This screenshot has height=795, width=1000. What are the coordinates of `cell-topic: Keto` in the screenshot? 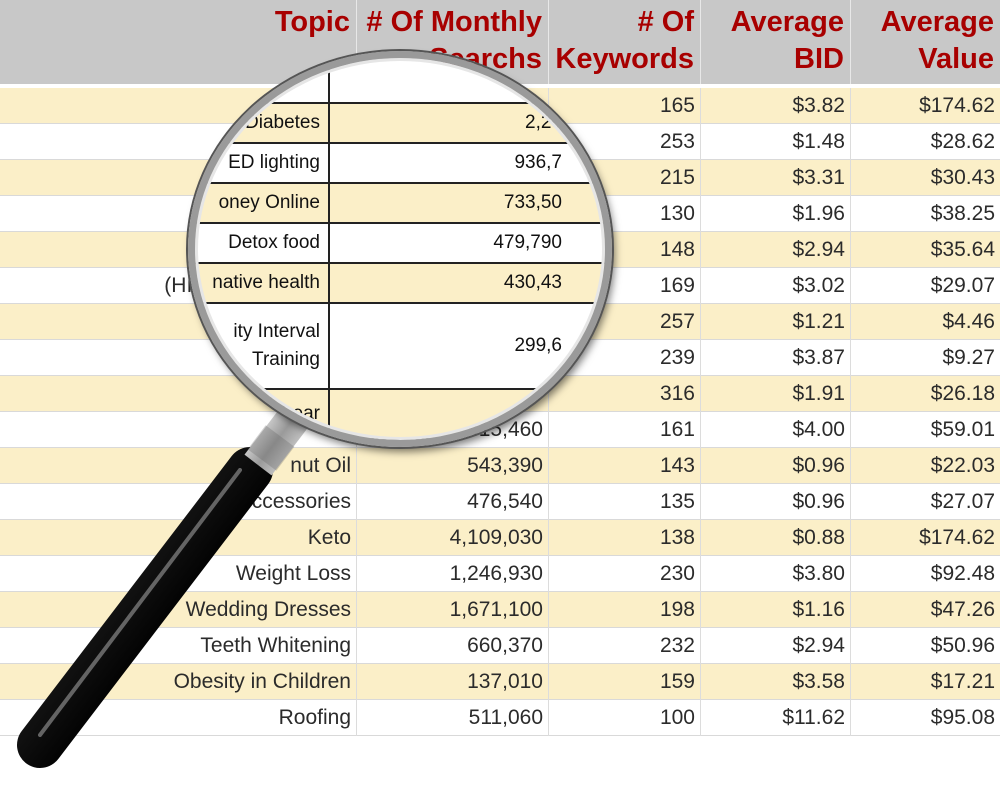 It's located at (178, 538).